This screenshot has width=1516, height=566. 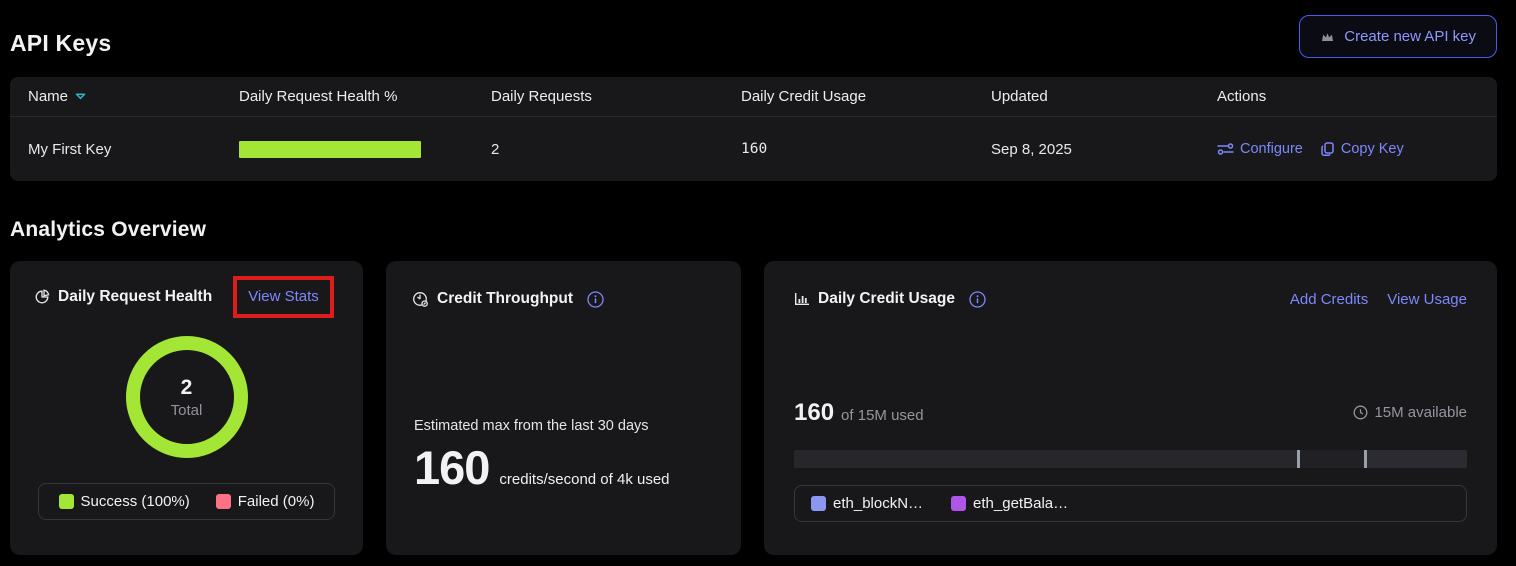 What do you see at coordinates (1372, 149) in the screenshot?
I see `copy-key-label: Copy Key` at bounding box center [1372, 149].